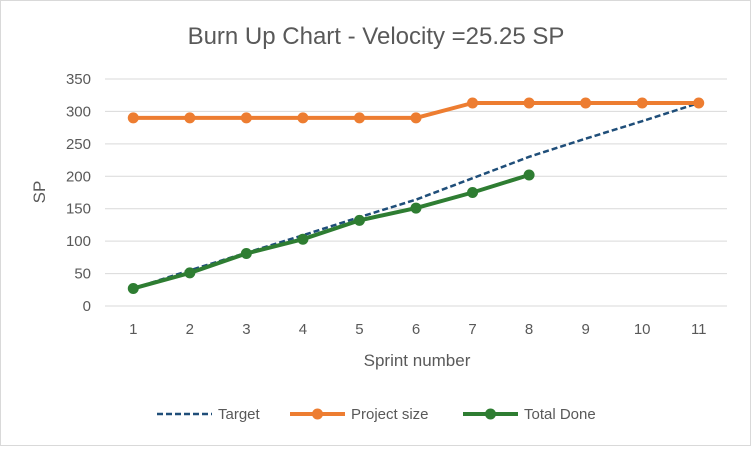  What do you see at coordinates (78, 193) in the screenshot?
I see `y-axis-ticks: 0 50 100 150 200 250 300 350` at bounding box center [78, 193].